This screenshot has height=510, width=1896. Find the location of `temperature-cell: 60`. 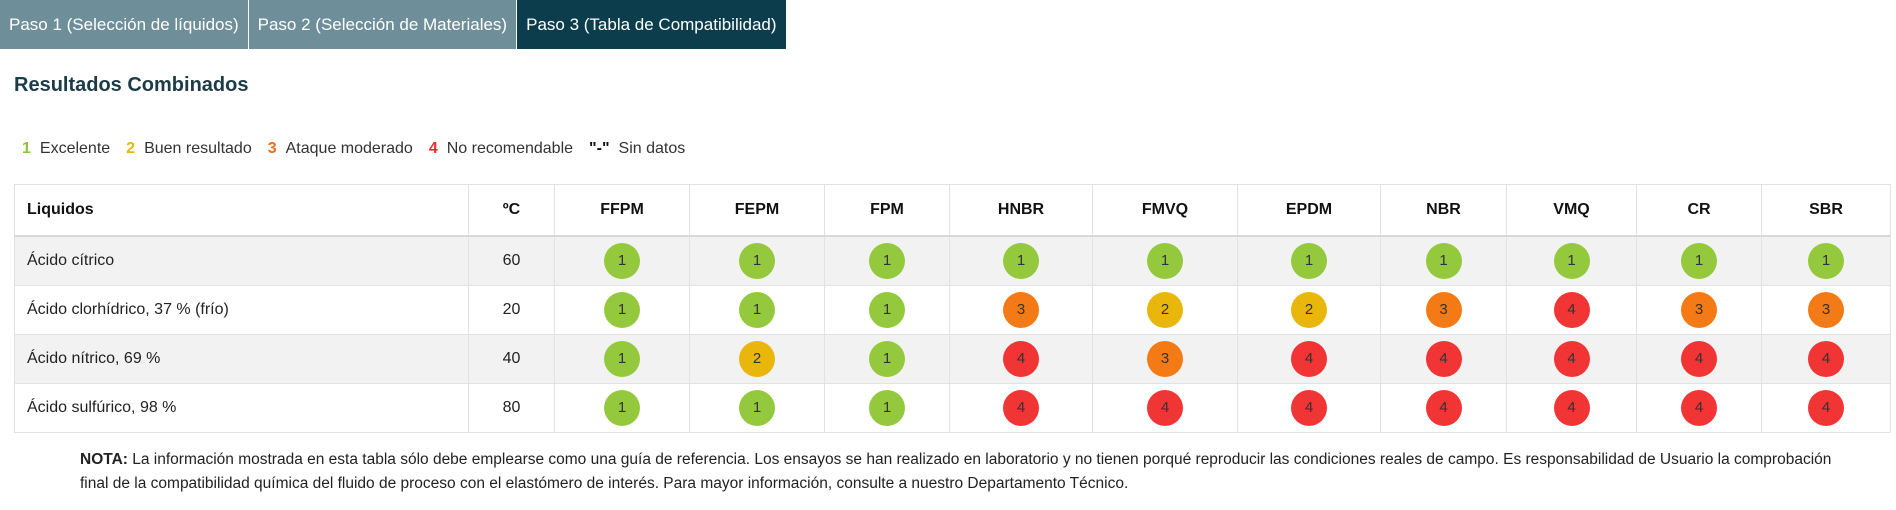

temperature-cell: 60 is located at coordinates (511, 260).